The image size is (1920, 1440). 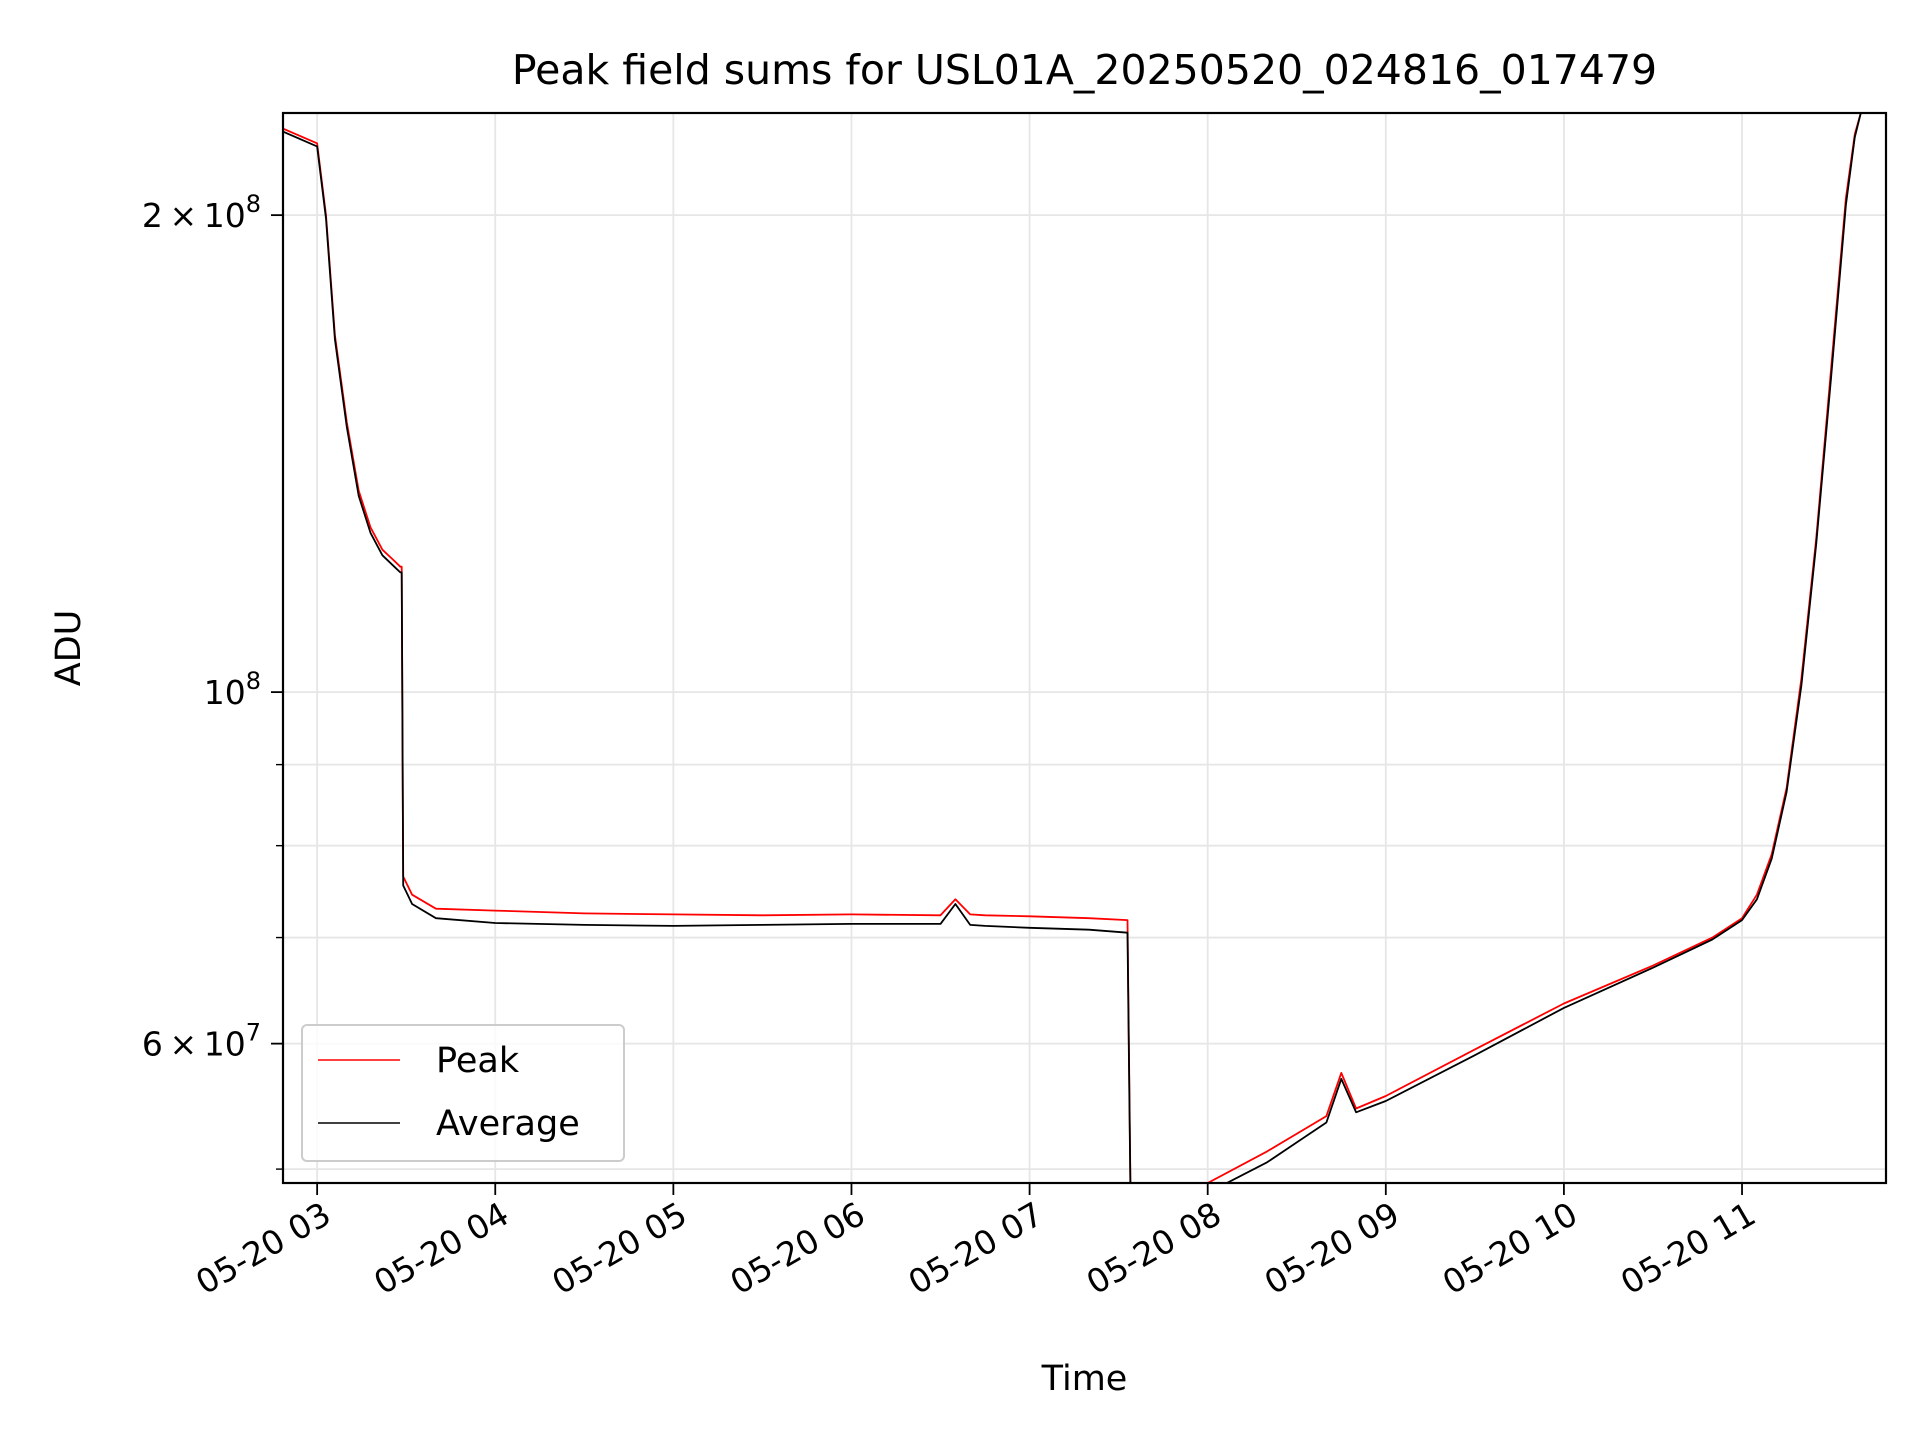 I want to click on y-tick-label: 6 × 10⁷, so click(x=201, y=1041).